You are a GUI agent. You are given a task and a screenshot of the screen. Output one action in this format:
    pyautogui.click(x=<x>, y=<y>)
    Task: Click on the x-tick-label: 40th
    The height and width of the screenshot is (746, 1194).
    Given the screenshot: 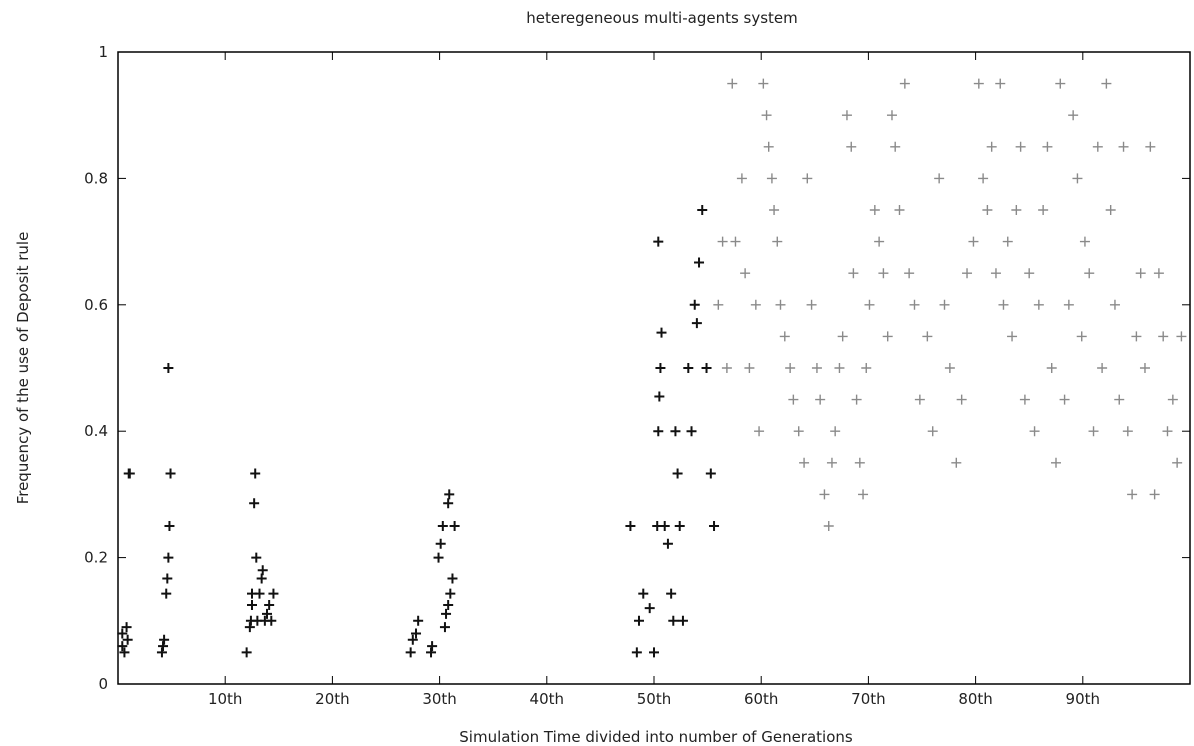 What is the action you would take?
    pyautogui.click(x=547, y=699)
    